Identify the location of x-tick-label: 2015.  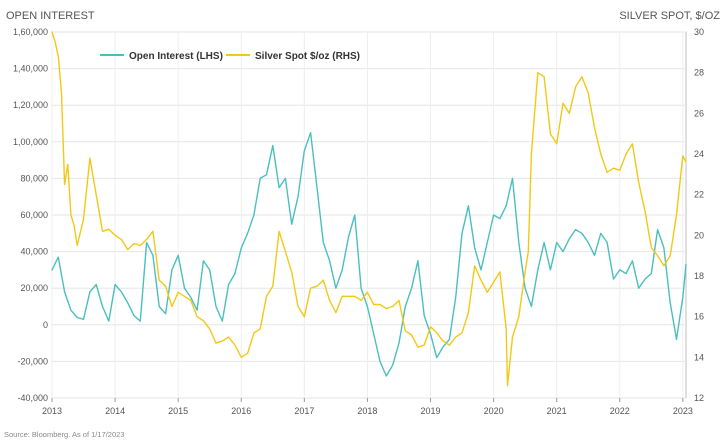
(178, 411).